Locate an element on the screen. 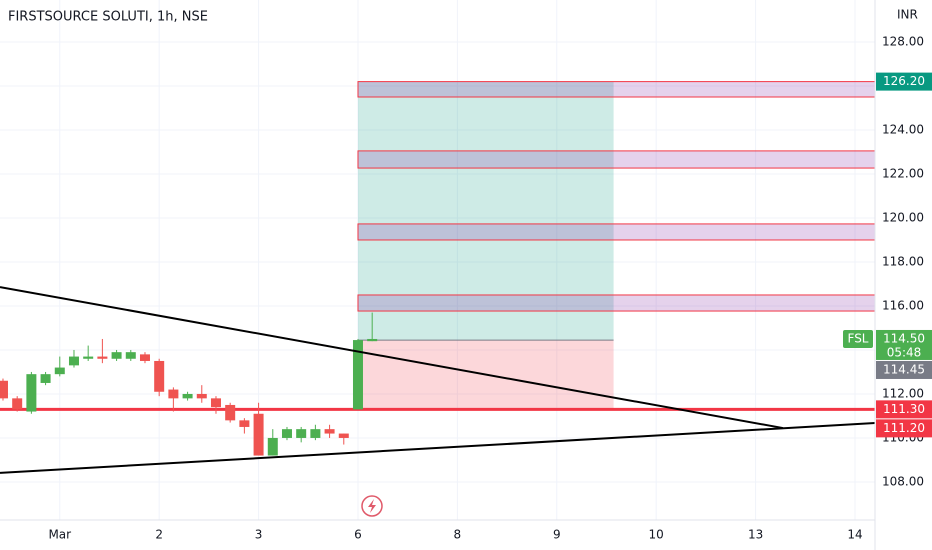  symbol-tag: FSL is located at coordinates (858, 338).